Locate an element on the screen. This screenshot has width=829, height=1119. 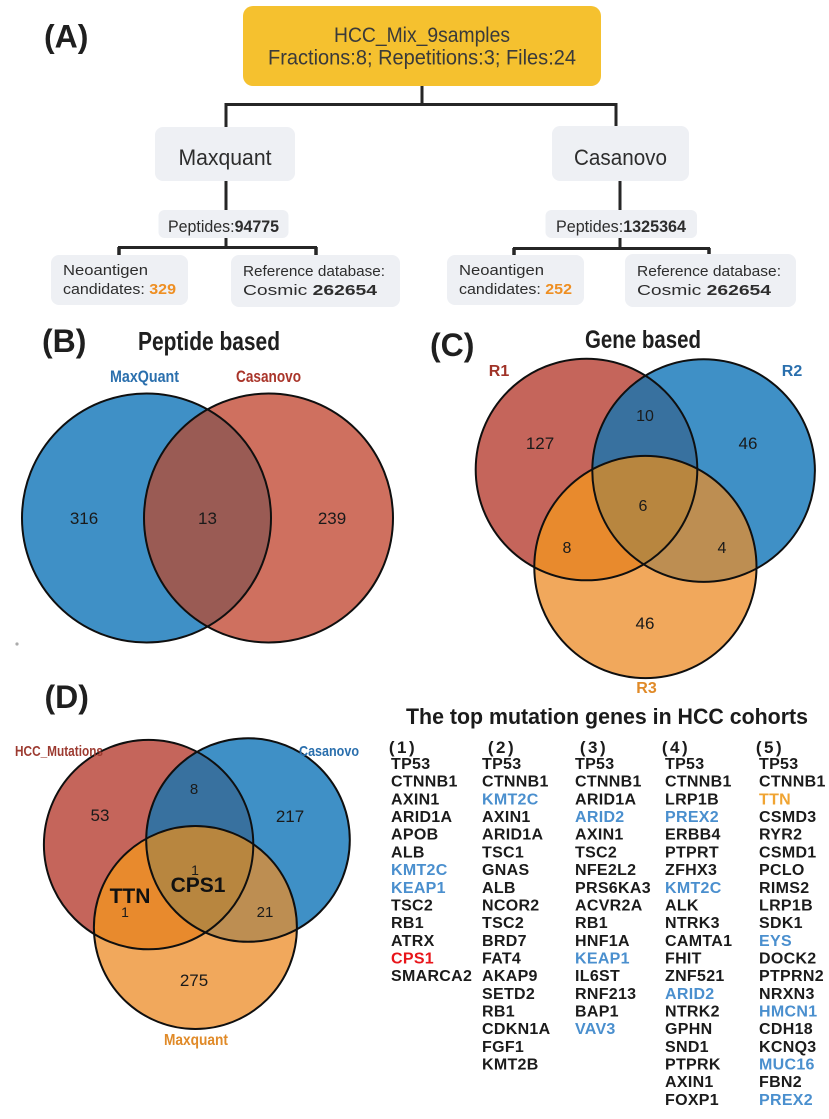
svg-text: KMT2C is located at coordinates (693, 888).